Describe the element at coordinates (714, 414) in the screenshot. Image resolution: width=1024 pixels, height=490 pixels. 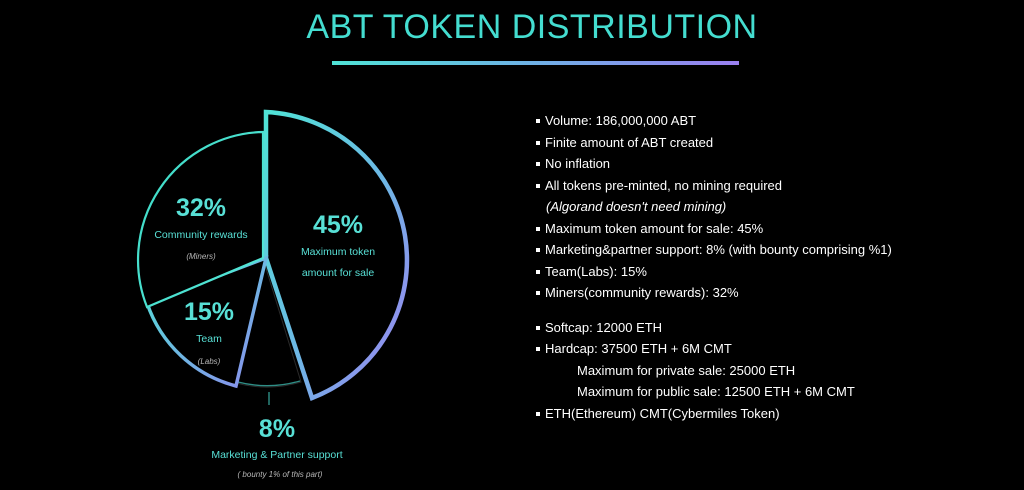
I see `details-list-item: ETH(Ethereum) CMT(Cybermiles Token)` at that location.